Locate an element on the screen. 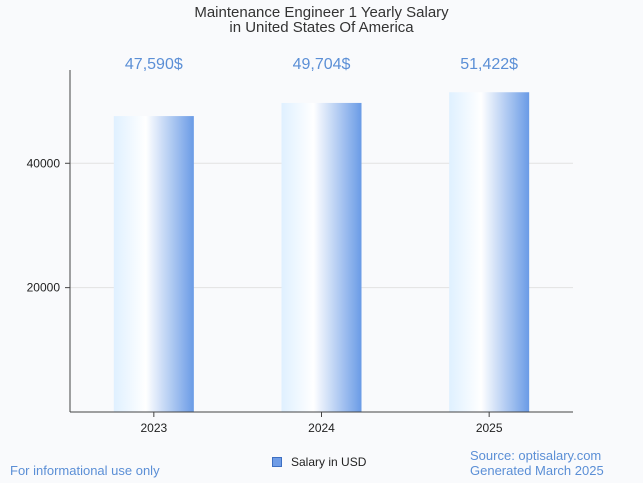  legend-label: Salary in USD is located at coordinates (329, 462).